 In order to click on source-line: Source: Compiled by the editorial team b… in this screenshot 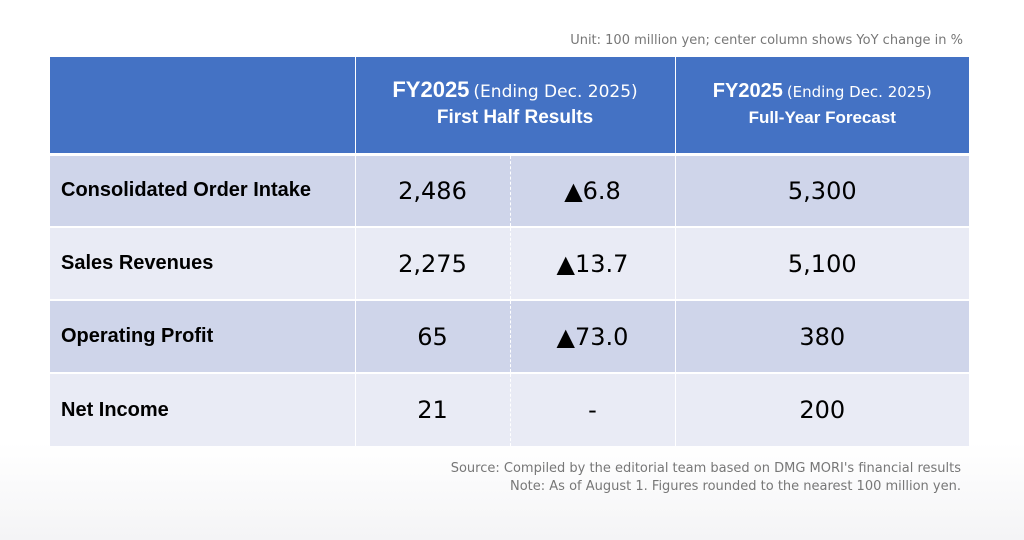, I will do `click(705, 468)`.